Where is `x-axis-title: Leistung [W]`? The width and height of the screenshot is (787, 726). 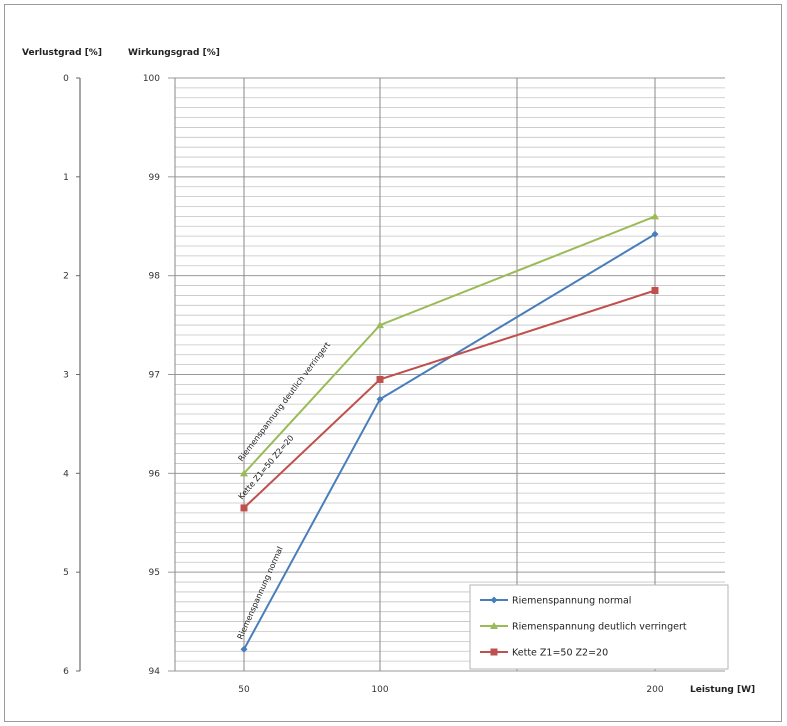
x-axis-title: Leistung [W] is located at coordinates (722, 690).